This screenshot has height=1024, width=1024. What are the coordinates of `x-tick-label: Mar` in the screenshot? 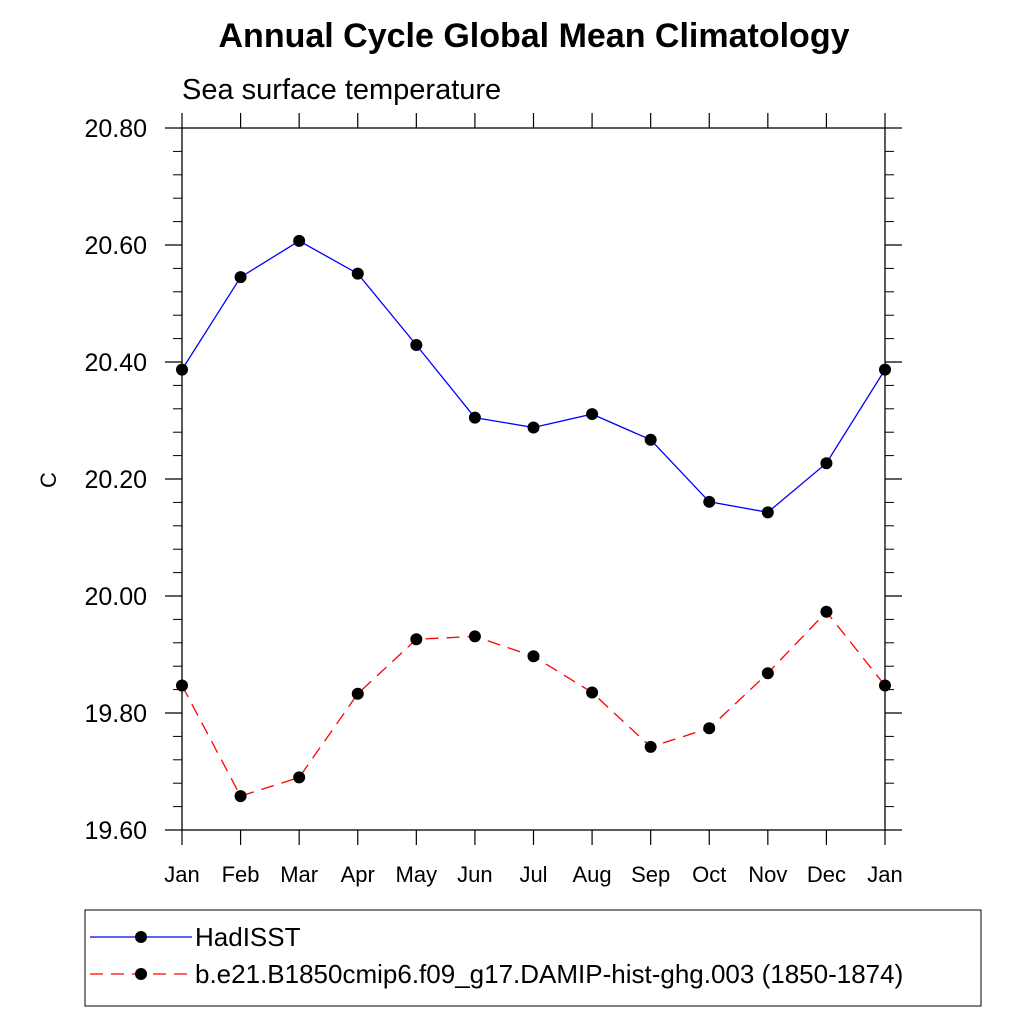 It's located at (299, 874).